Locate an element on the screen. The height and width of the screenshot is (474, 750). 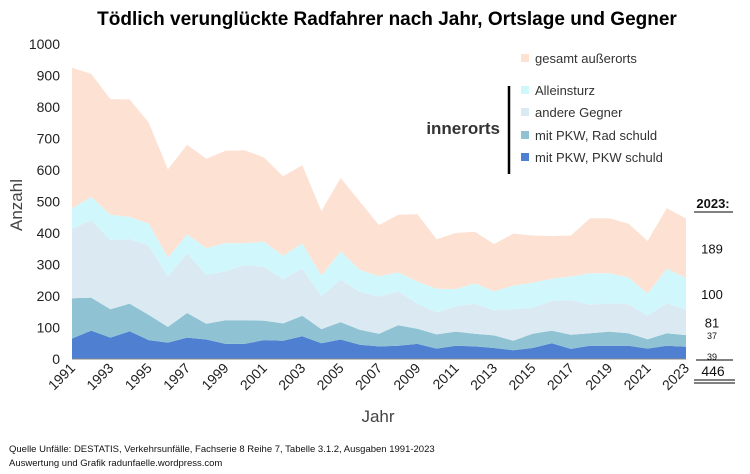
legend-innerorts-label: innerorts is located at coordinates (463, 128).